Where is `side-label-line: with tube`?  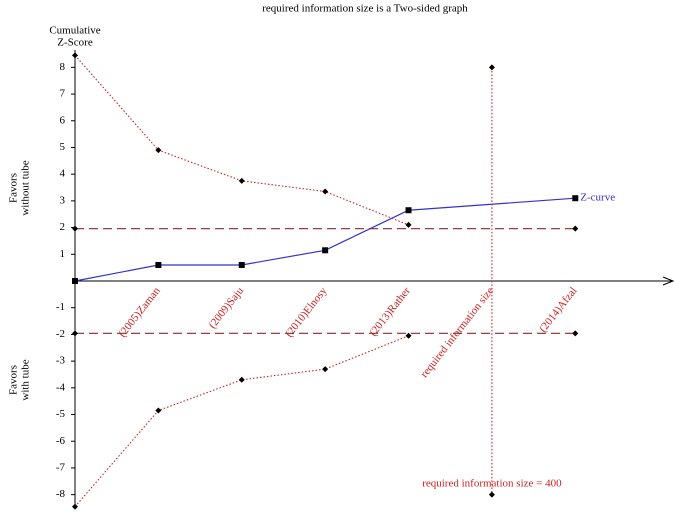 side-label-line: with tube is located at coordinates (26, 379).